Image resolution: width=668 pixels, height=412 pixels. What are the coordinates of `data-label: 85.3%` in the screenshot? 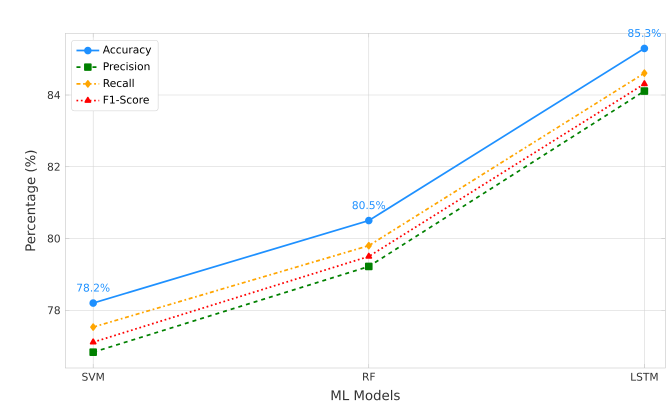 It's located at (644, 33).